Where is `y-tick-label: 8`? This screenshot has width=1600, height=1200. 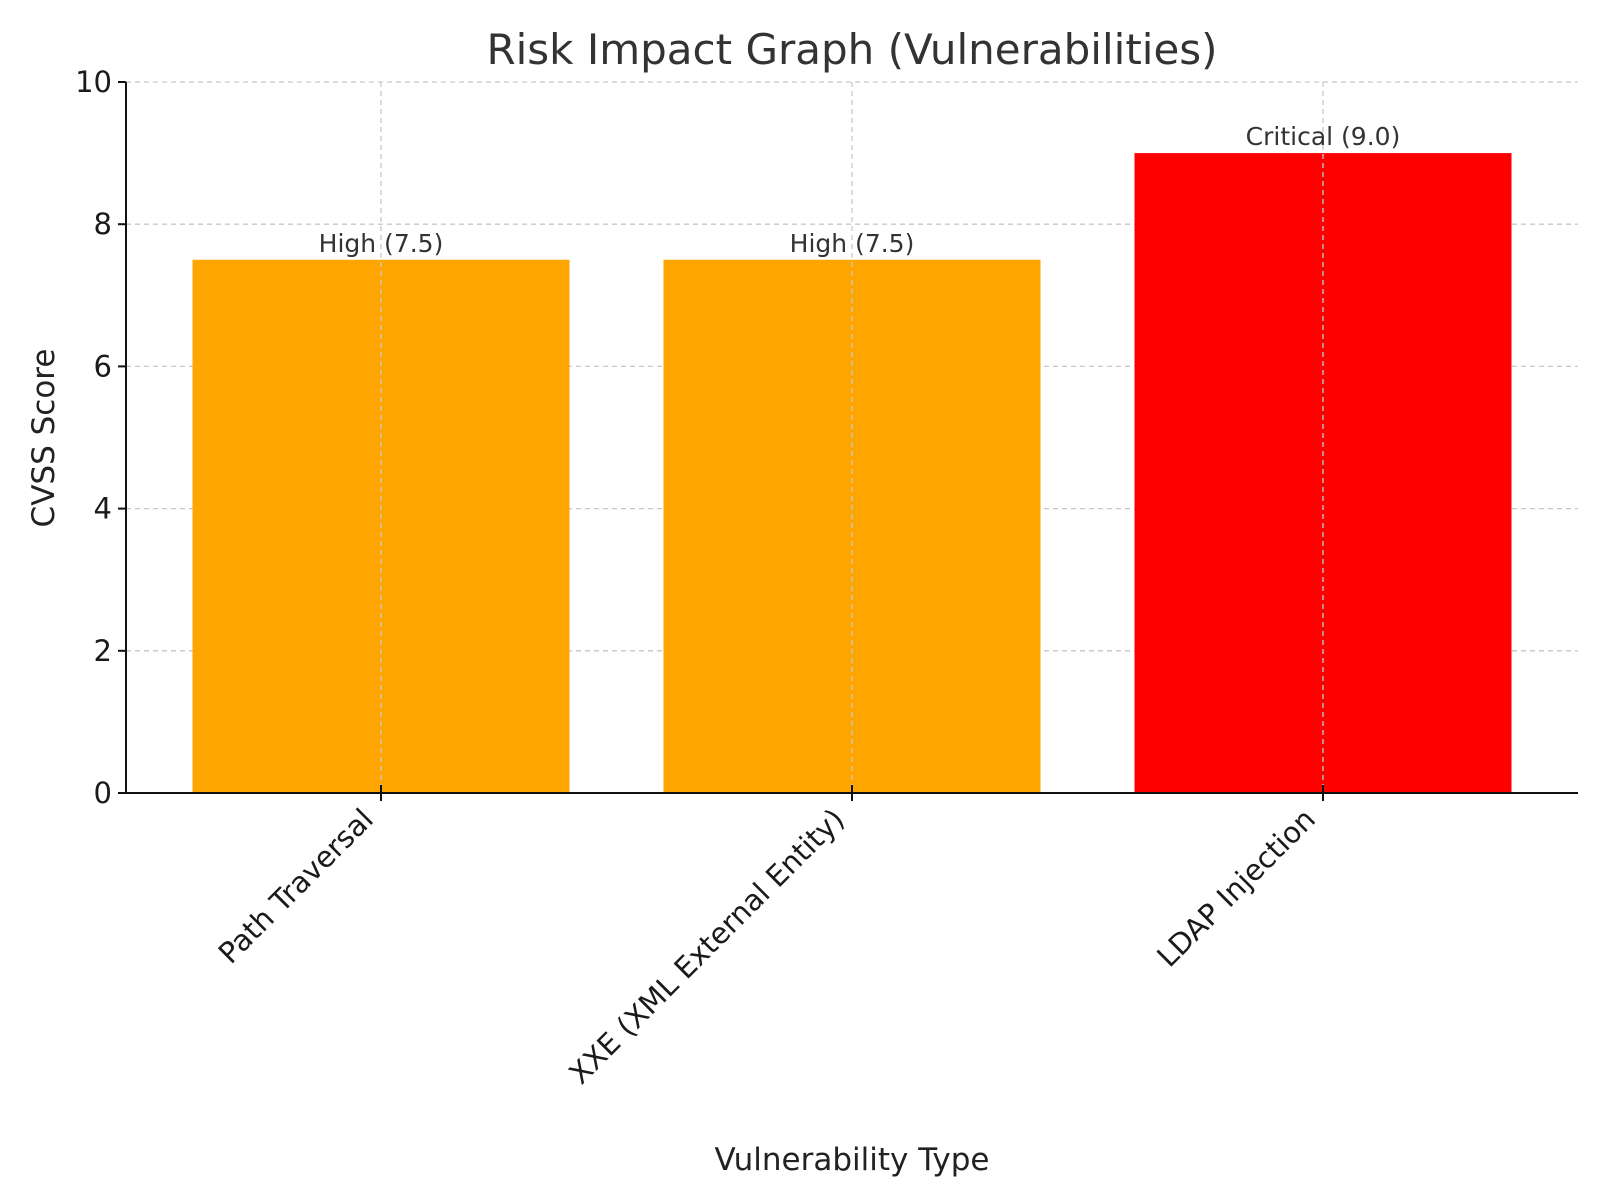 y-tick-label: 8 is located at coordinates (103, 224).